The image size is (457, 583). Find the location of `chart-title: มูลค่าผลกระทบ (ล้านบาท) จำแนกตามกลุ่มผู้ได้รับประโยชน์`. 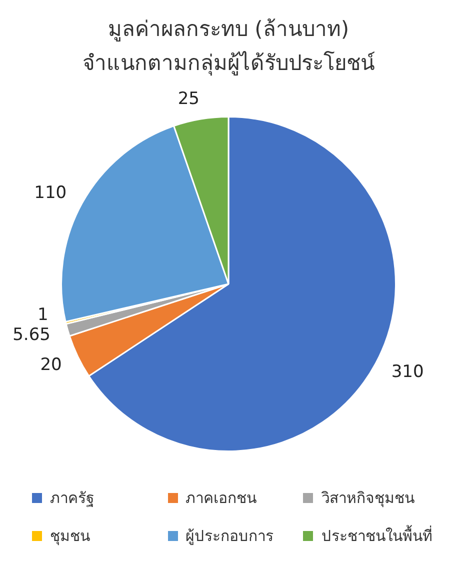

chart-title: มูลค่าผลกระทบ (ล้านบาท) จำแนกตามกลุ่มผู้ได้รับประโยชน์ is located at coordinates (229, 47).